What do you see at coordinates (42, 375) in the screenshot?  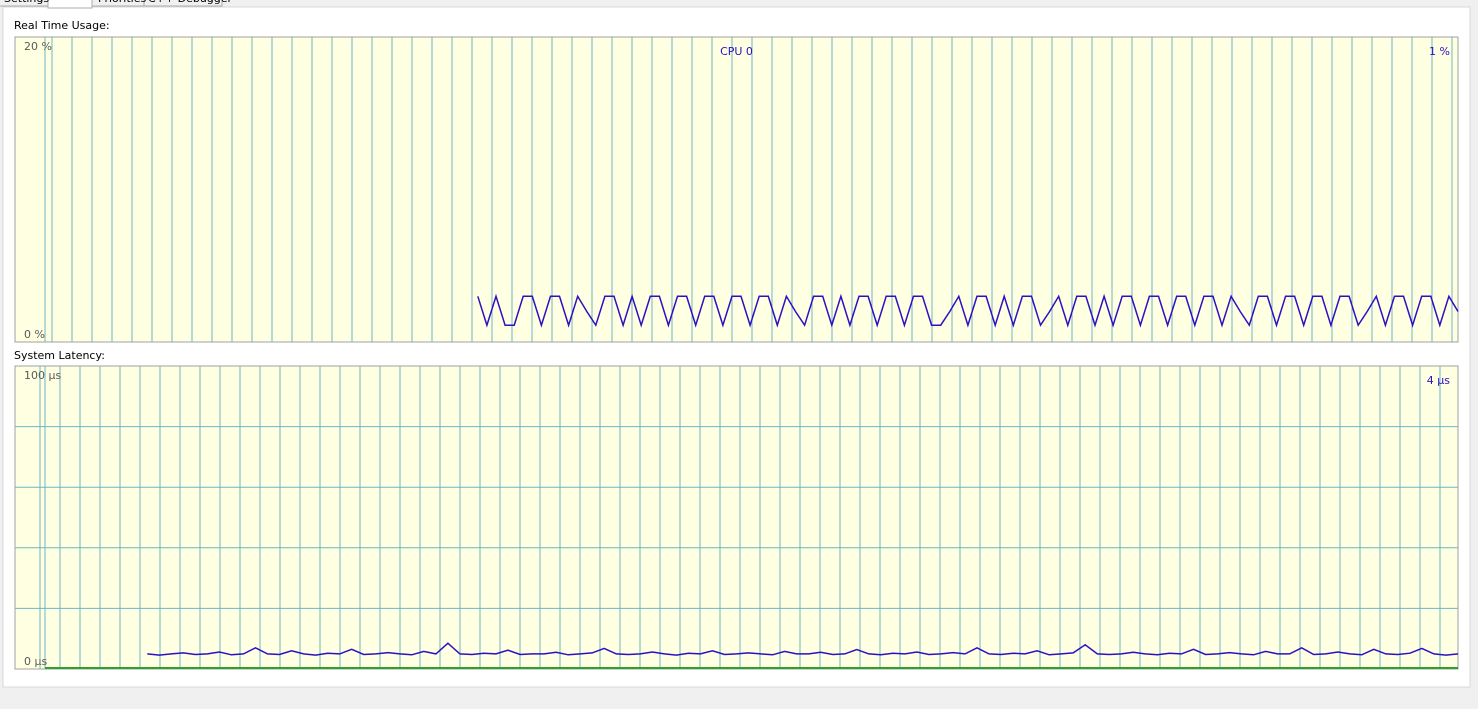 I see `y-tick-label: 100 µs` at bounding box center [42, 375].